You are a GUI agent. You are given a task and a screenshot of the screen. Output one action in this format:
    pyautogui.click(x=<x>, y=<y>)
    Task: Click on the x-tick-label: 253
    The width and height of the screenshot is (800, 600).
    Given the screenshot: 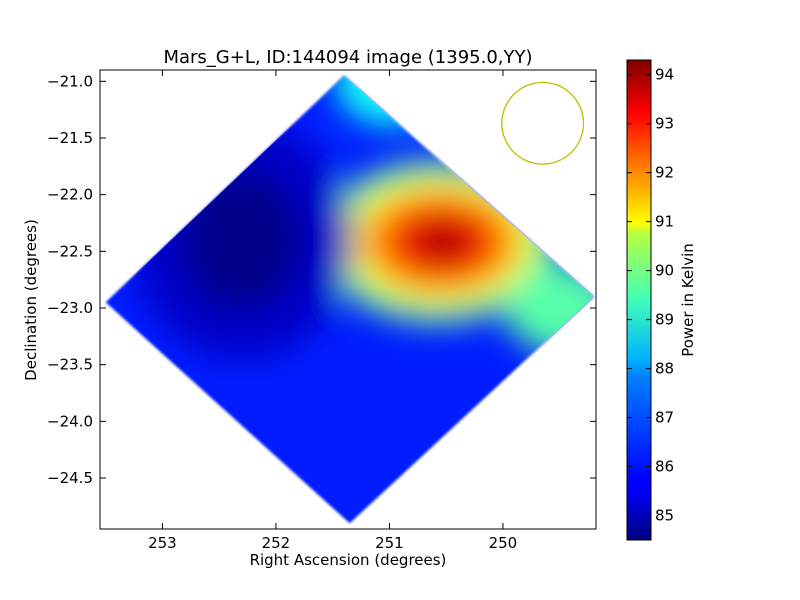 What is the action you would take?
    pyautogui.click(x=162, y=543)
    